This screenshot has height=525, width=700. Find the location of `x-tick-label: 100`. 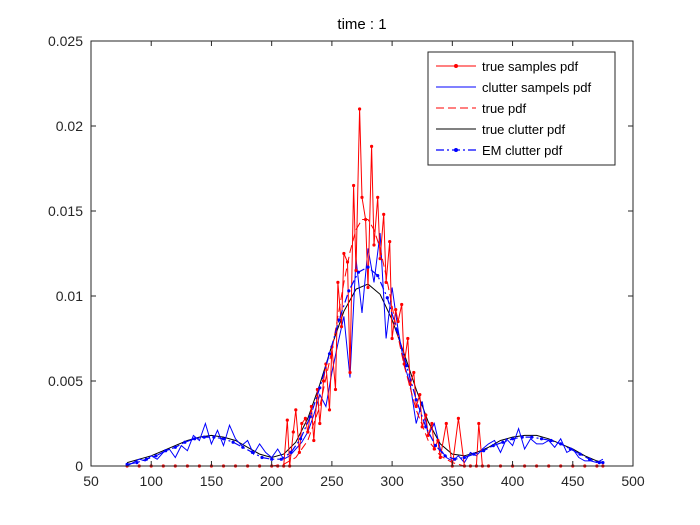

x-tick-label: 100 is located at coordinates (152, 481).